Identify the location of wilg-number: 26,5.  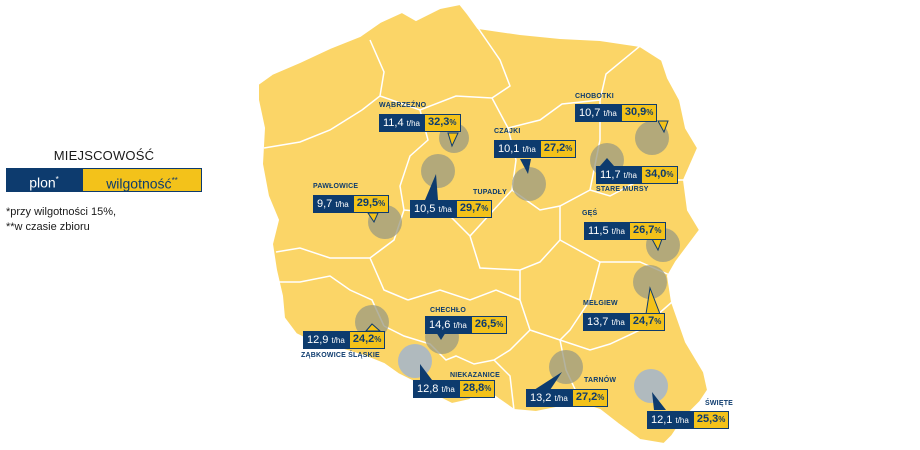
(485, 324).